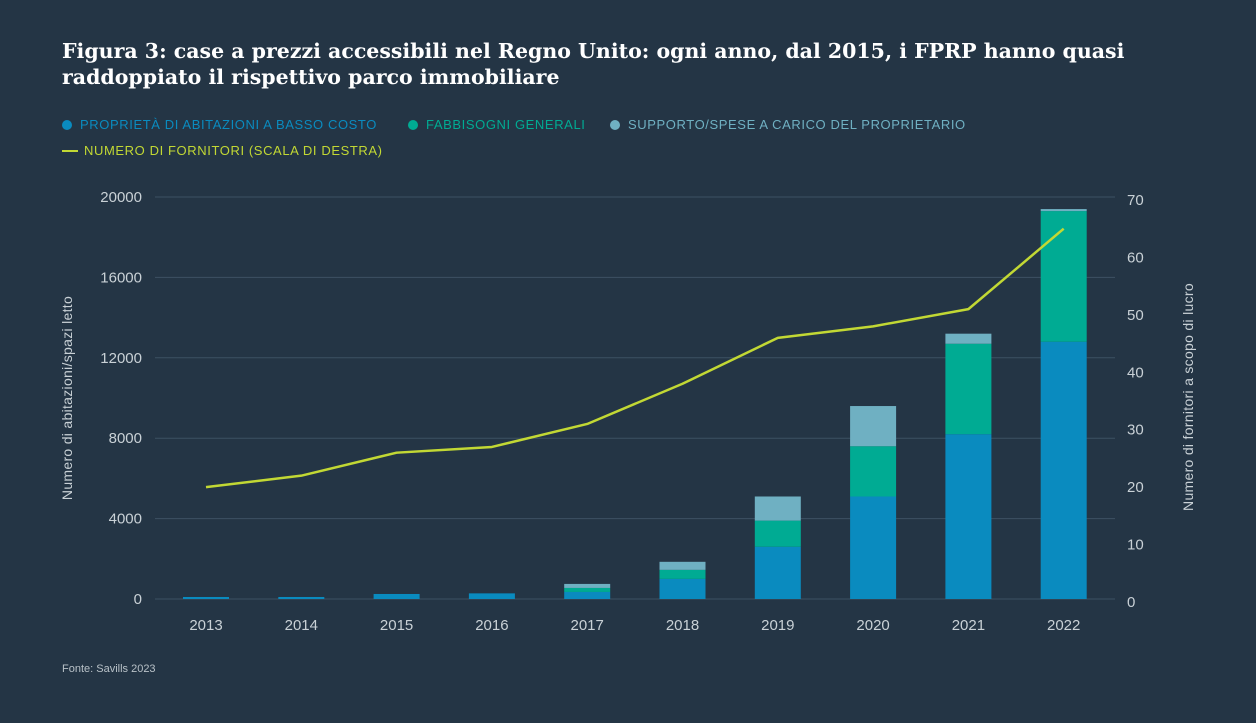 This screenshot has width=1256, height=723. Describe the element at coordinates (1135, 430) in the screenshot. I see `y-tick-right: 30` at that location.